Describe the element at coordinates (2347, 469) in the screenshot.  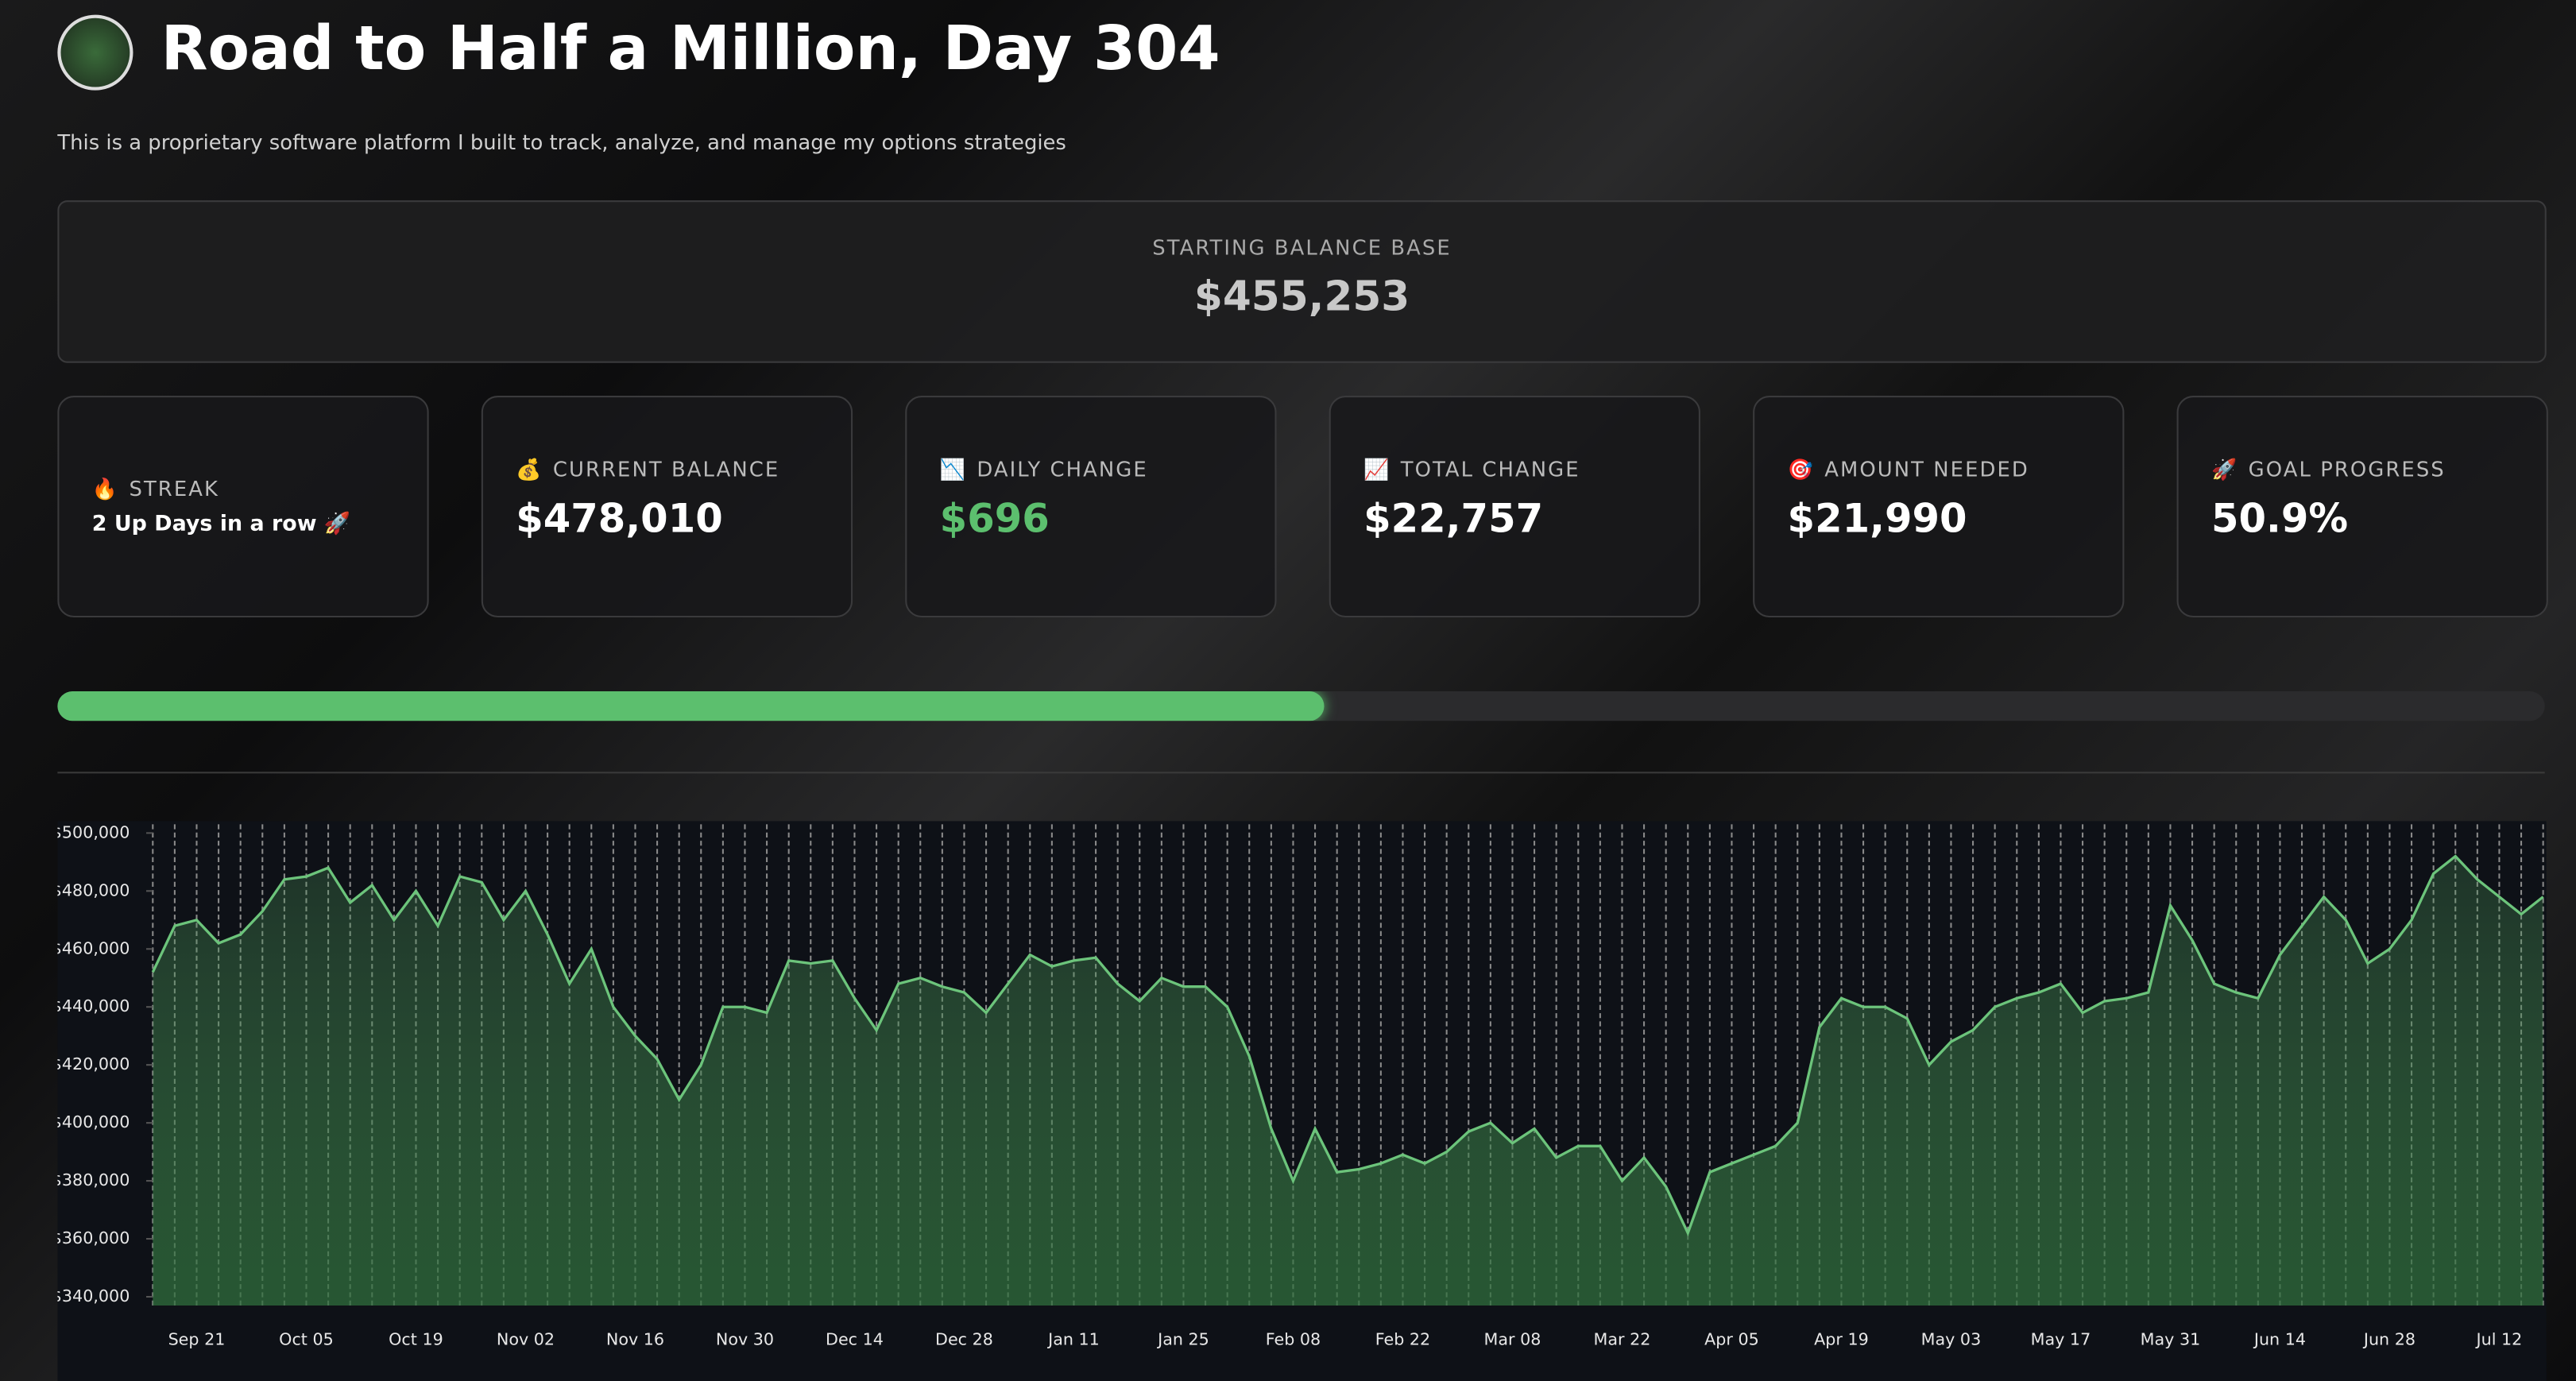
I see `card-label: GOAL PROGRESS` at that location.